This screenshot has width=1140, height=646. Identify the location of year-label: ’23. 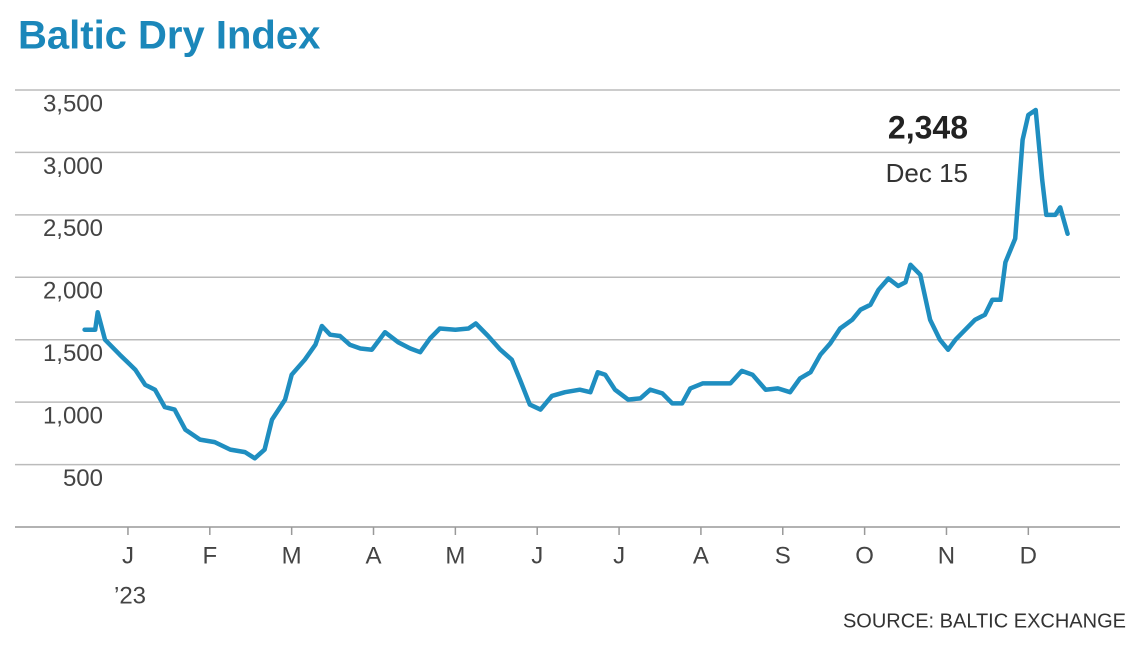
(130, 595).